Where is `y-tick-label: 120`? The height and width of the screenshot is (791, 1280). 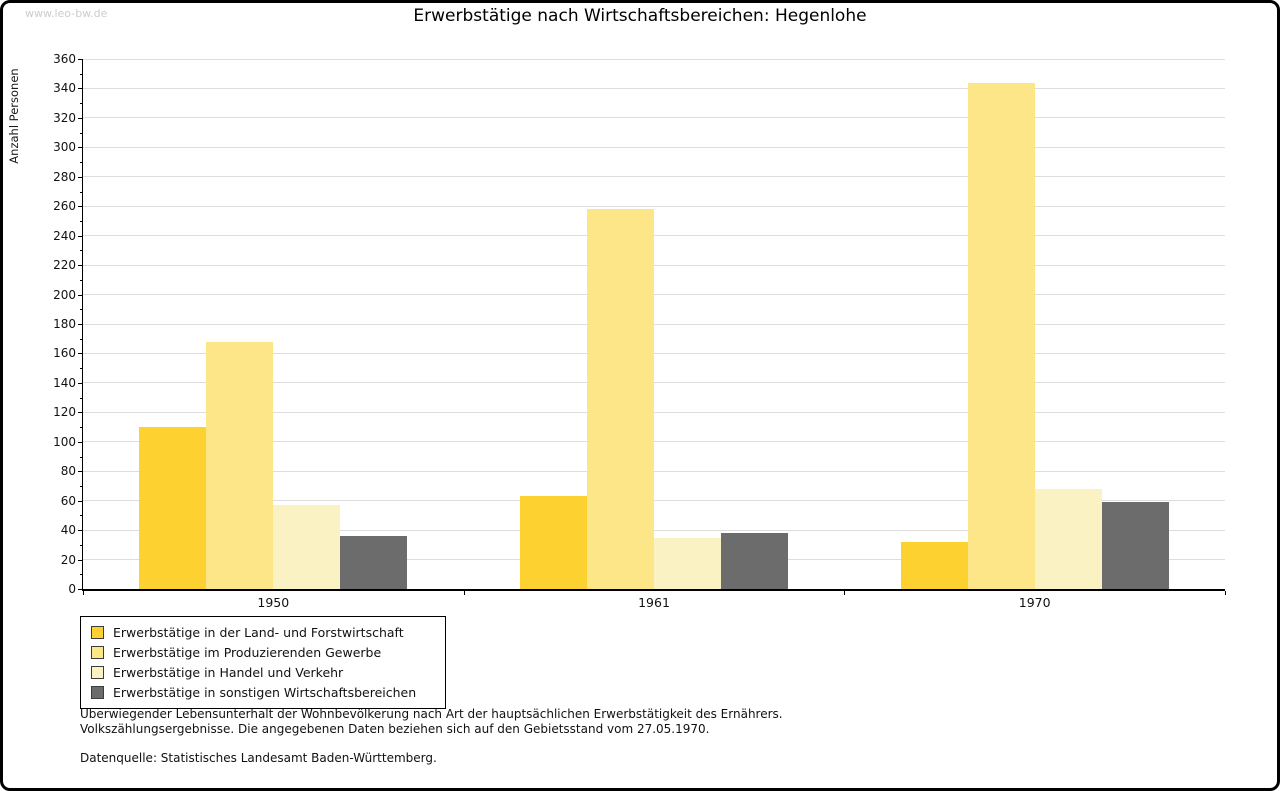 y-tick-label: 120 is located at coordinates (64, 412).